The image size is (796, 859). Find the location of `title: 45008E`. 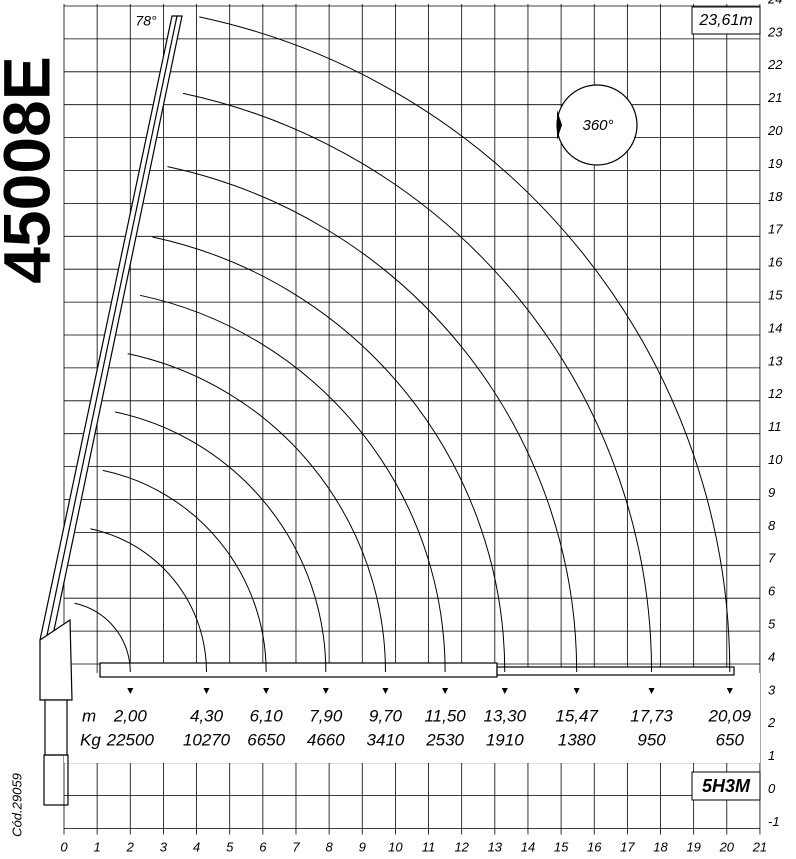

title: 45008E is located at coordinates (31, 170).